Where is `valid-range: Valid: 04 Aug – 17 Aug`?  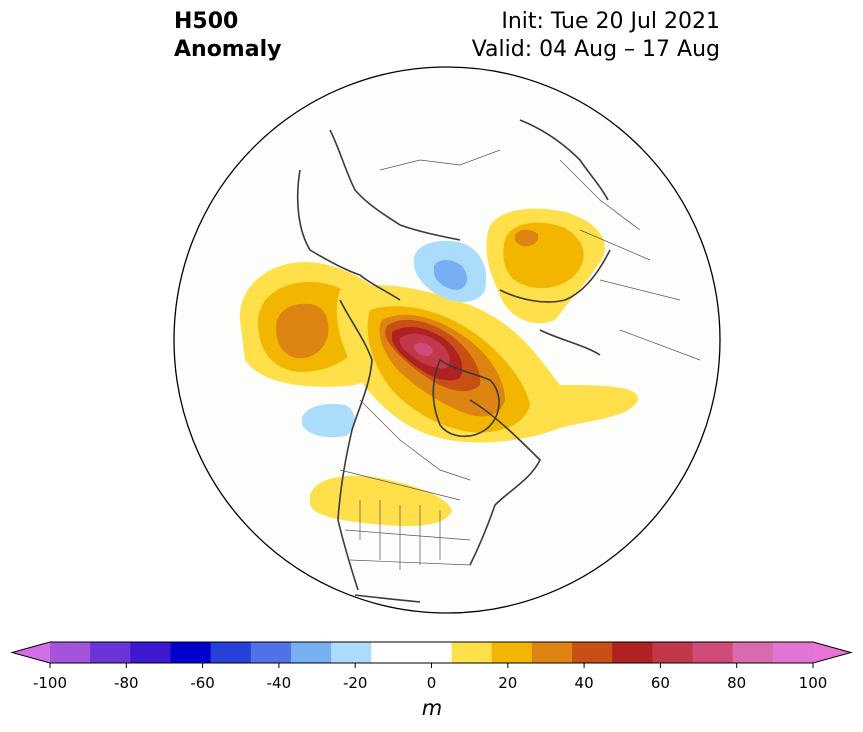 valid-range: Valid: 04 Aug – 17 Aug is located at coordinates (595, 49).